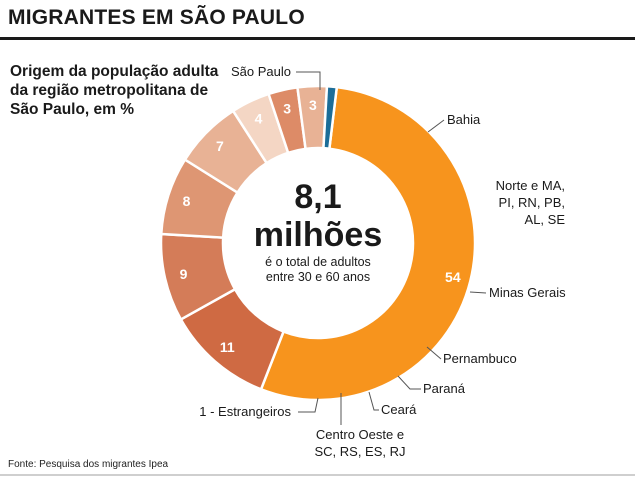 This screenshot has width=635, height=478. I want to click on slice-label-7-line-0: Centro Oeste e, so click(360, 434).